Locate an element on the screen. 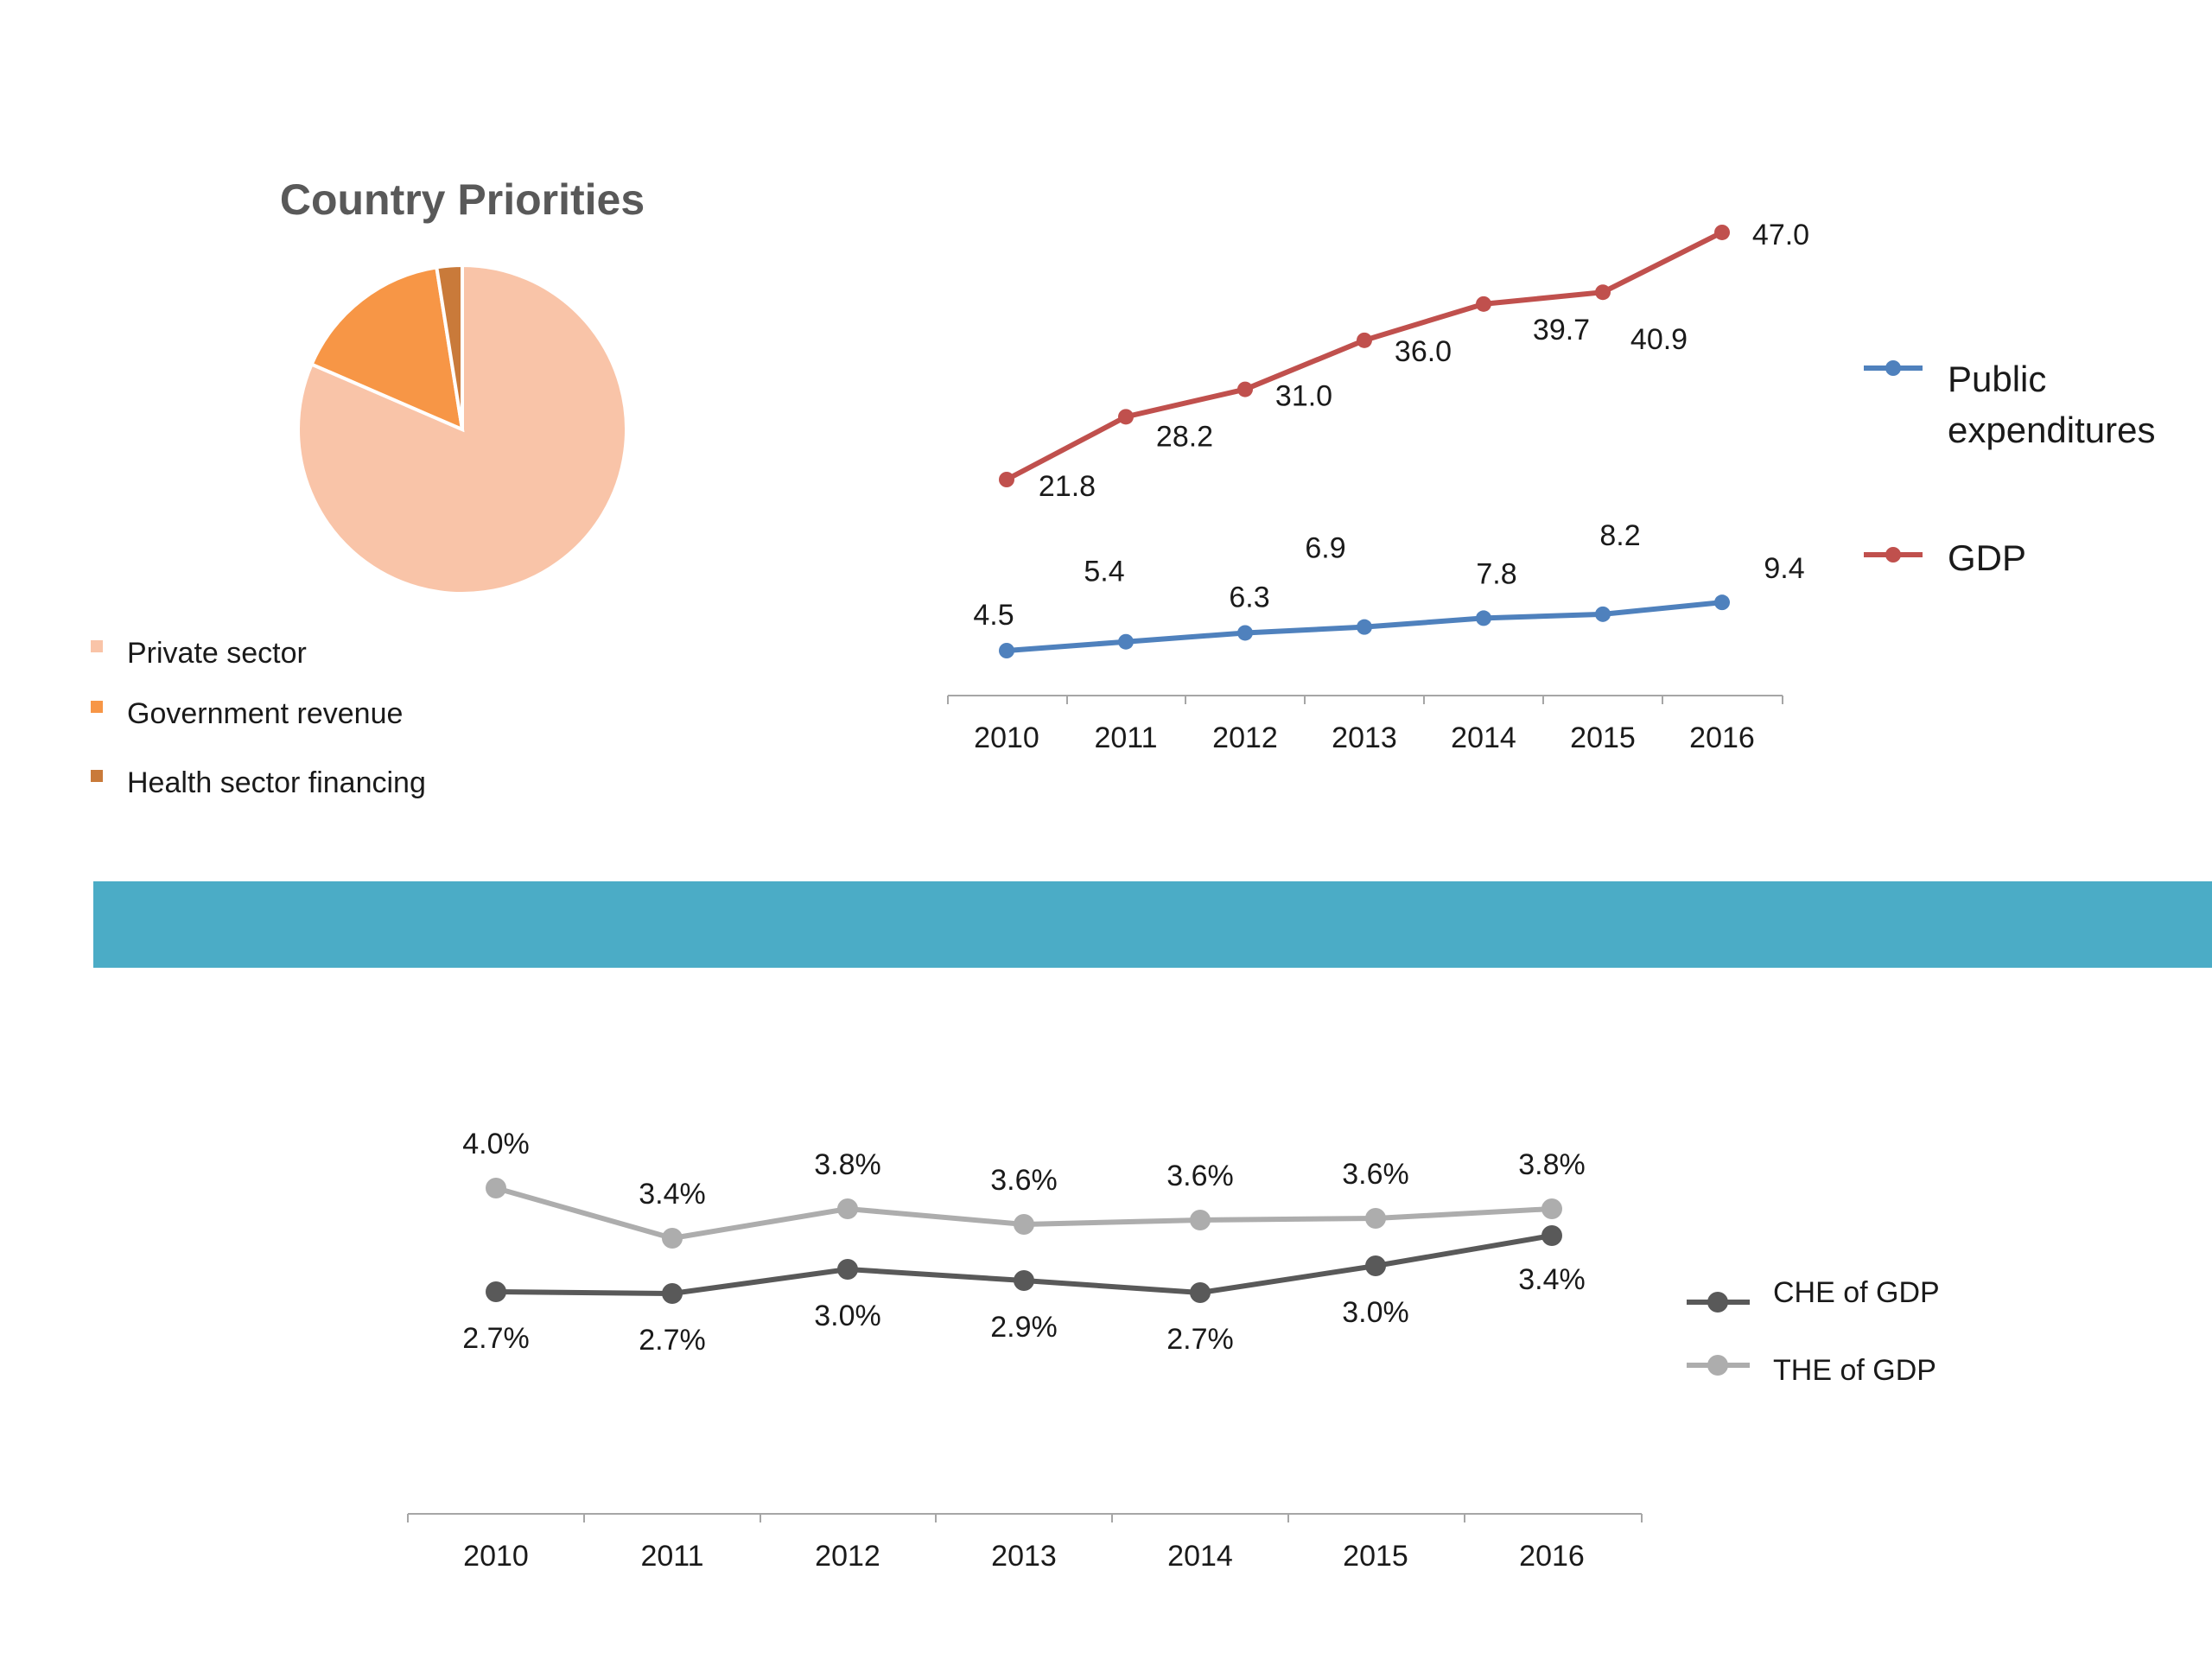 Image resolution: width=2212 pixels, height=1659 pixels. the-of-gdp-data-label: 3.4% is located at coordinates (672, 1194).